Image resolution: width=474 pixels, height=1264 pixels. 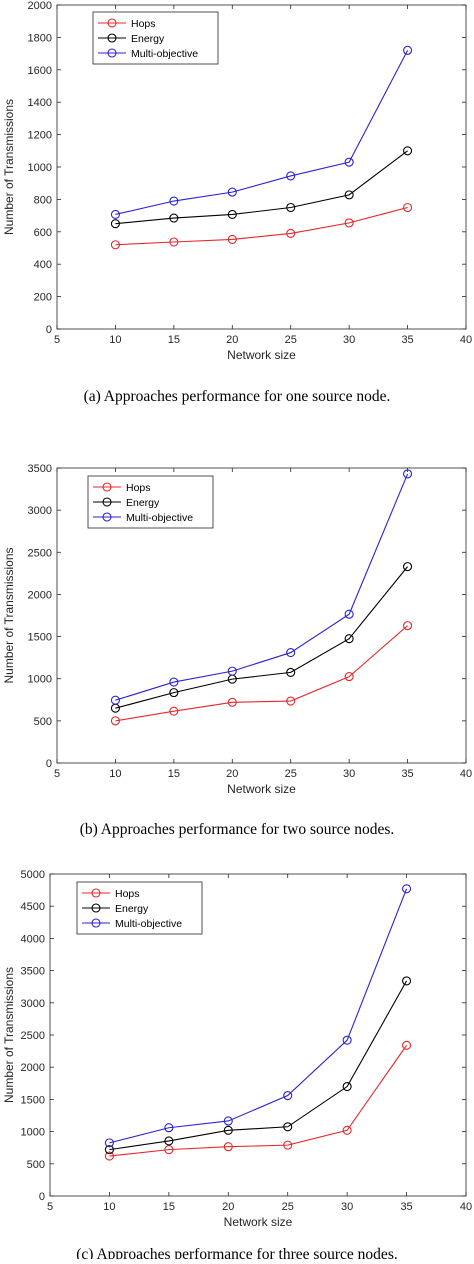 I want to click on y-tick-label: 1500, so click(x=40, y=638).